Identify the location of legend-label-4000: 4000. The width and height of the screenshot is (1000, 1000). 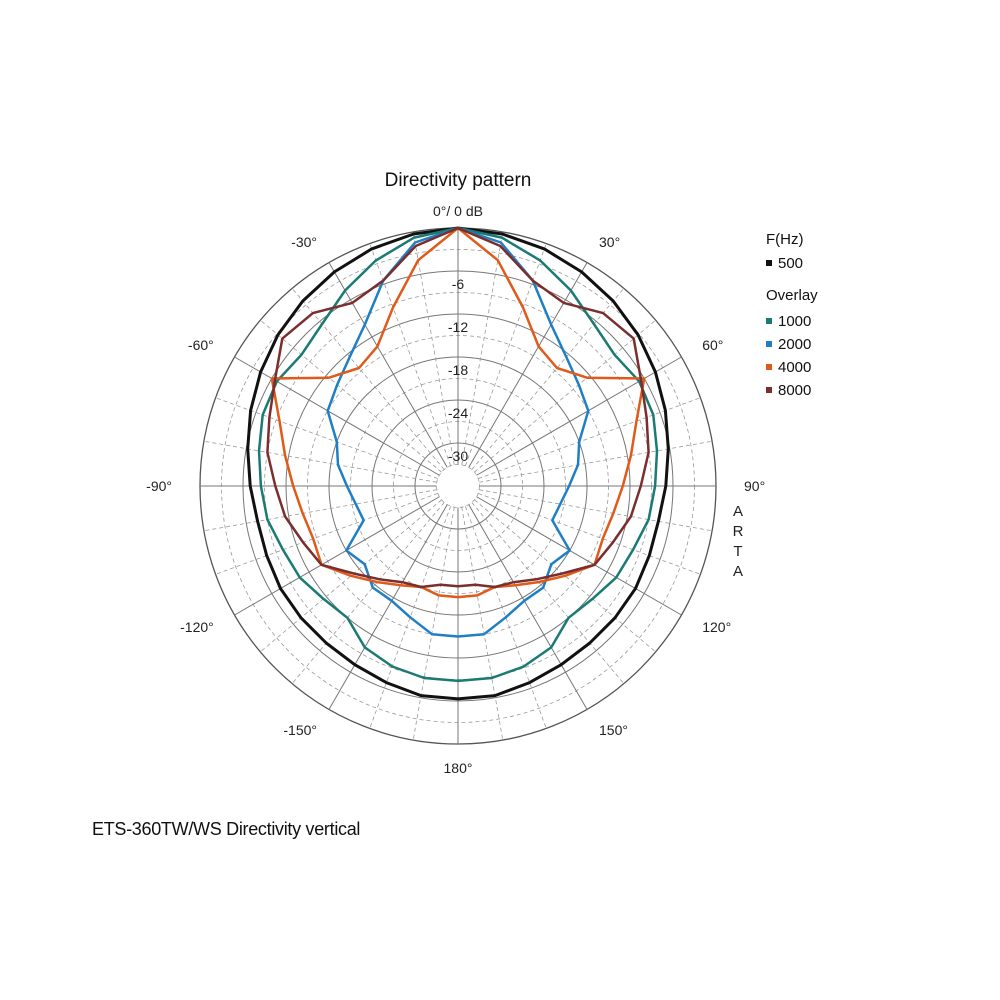
(794, 367).